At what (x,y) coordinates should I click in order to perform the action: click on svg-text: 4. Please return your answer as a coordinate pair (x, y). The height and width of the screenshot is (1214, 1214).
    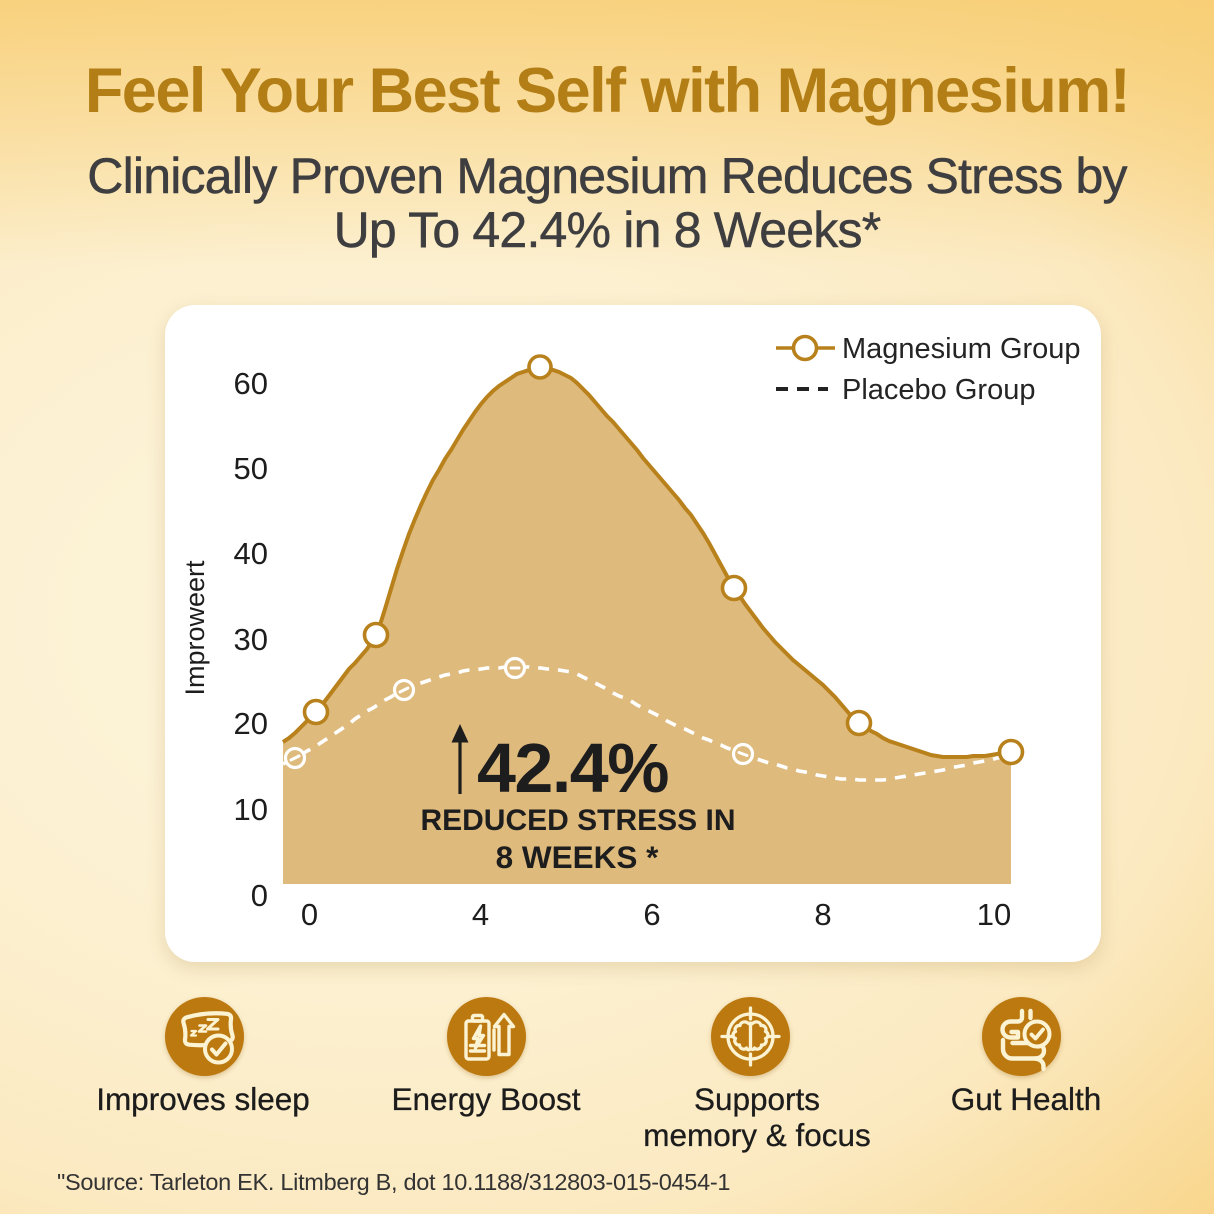
    Looking at the image, I should click on (480, 914).